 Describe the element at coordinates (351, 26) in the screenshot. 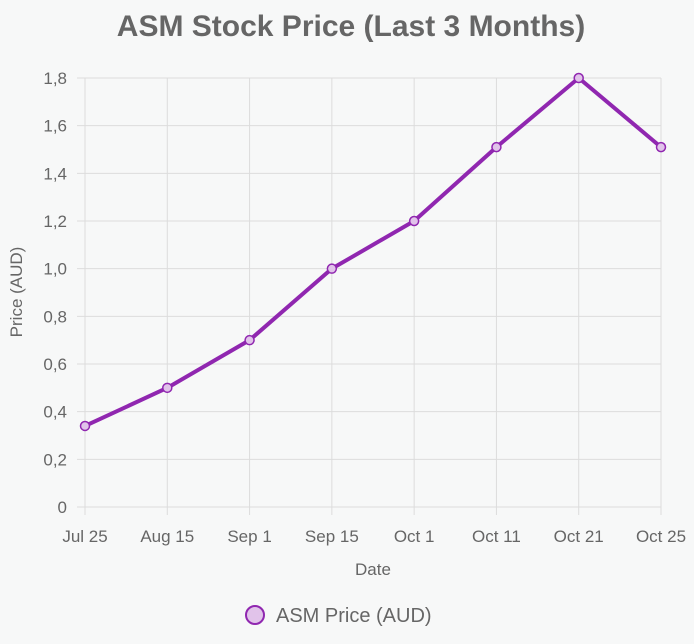

I see `chart-title: ASM Stock Price (Last 3 Months)` at that location.